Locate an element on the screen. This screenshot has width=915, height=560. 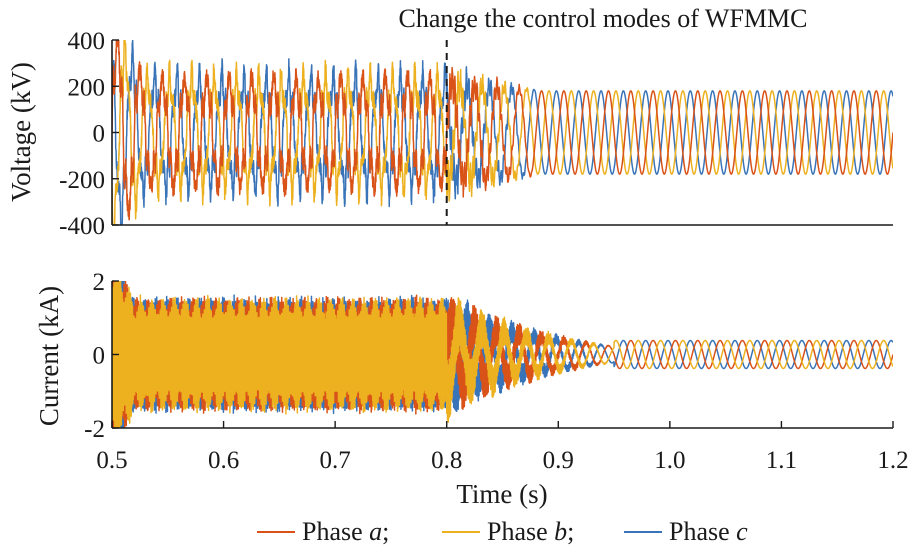
x-tick-label: 1.0 is located at coordinates (669, 460).